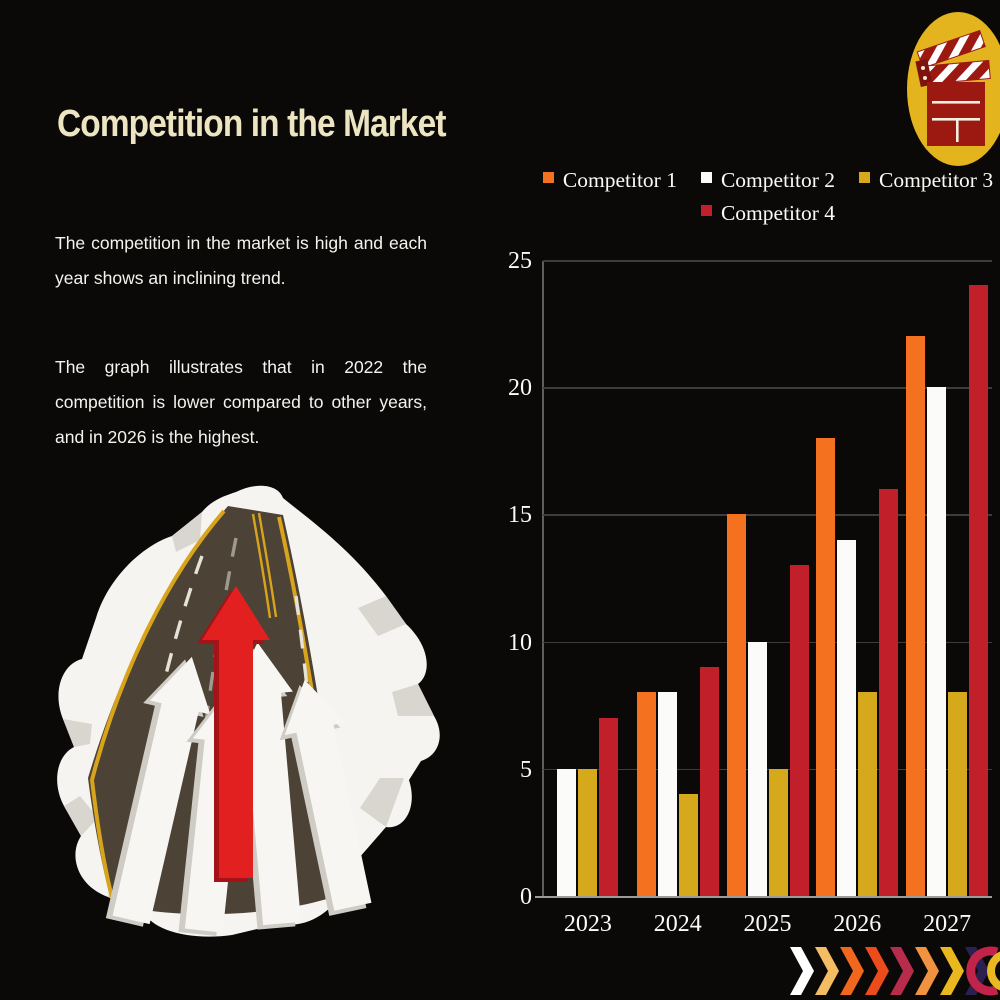 The image size is (1000, 1000). What do you see at coordinates (587, 924) in the screenshot?
I see `x-tick-label-2023: 2023` at bounding box center [587, 924].